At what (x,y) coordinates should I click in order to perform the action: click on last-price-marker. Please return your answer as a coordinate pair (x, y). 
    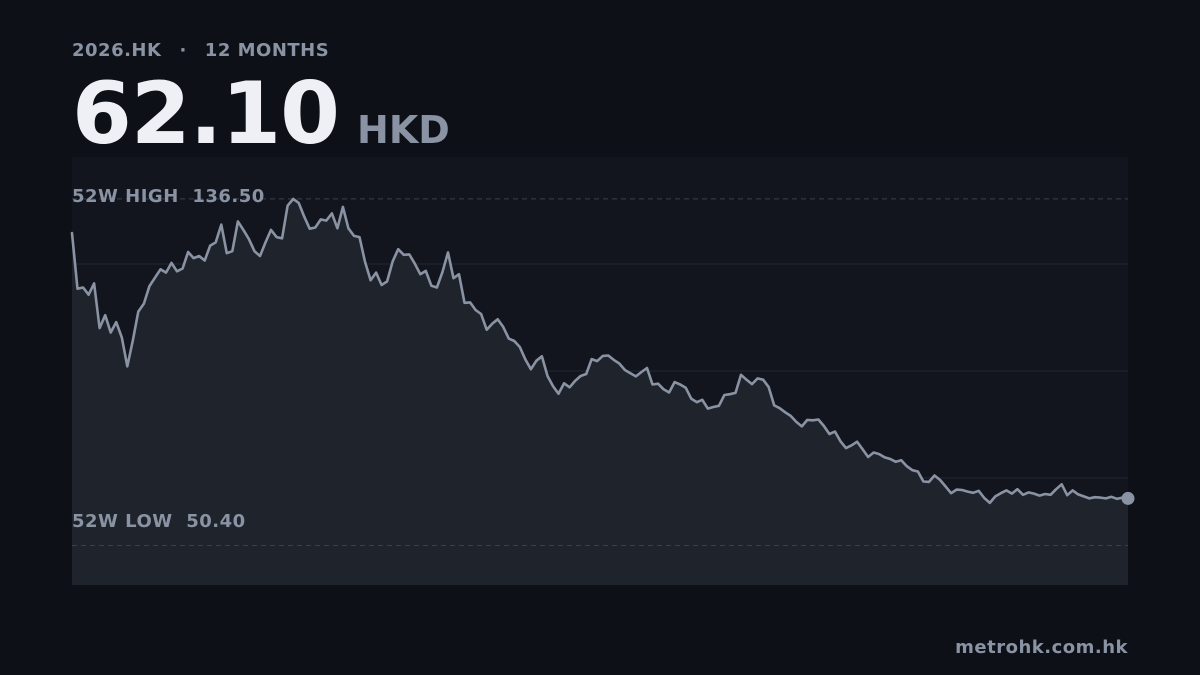
    Looking at the image, I should click on (1128, 498).